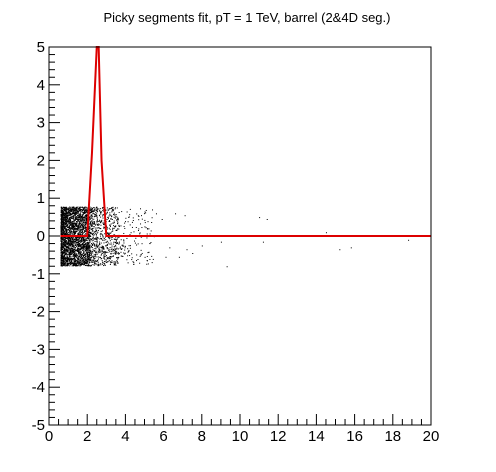  I want to click on x-tick-label: 18, so click(392, 436).